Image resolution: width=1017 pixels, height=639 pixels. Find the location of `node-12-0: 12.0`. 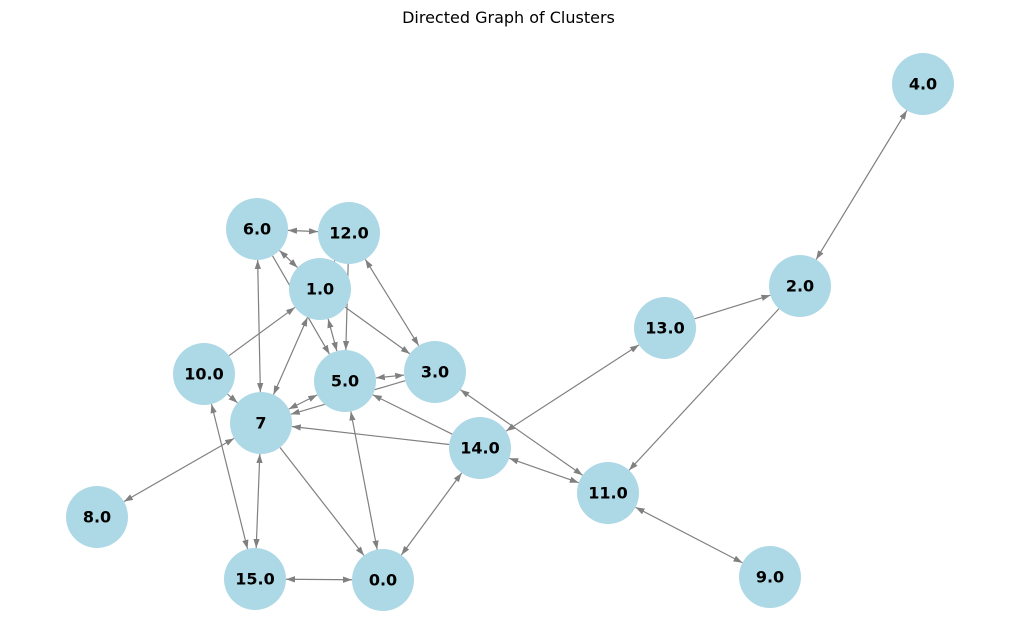

node-12-0: 12.0 is located at coordinates (349, 233).